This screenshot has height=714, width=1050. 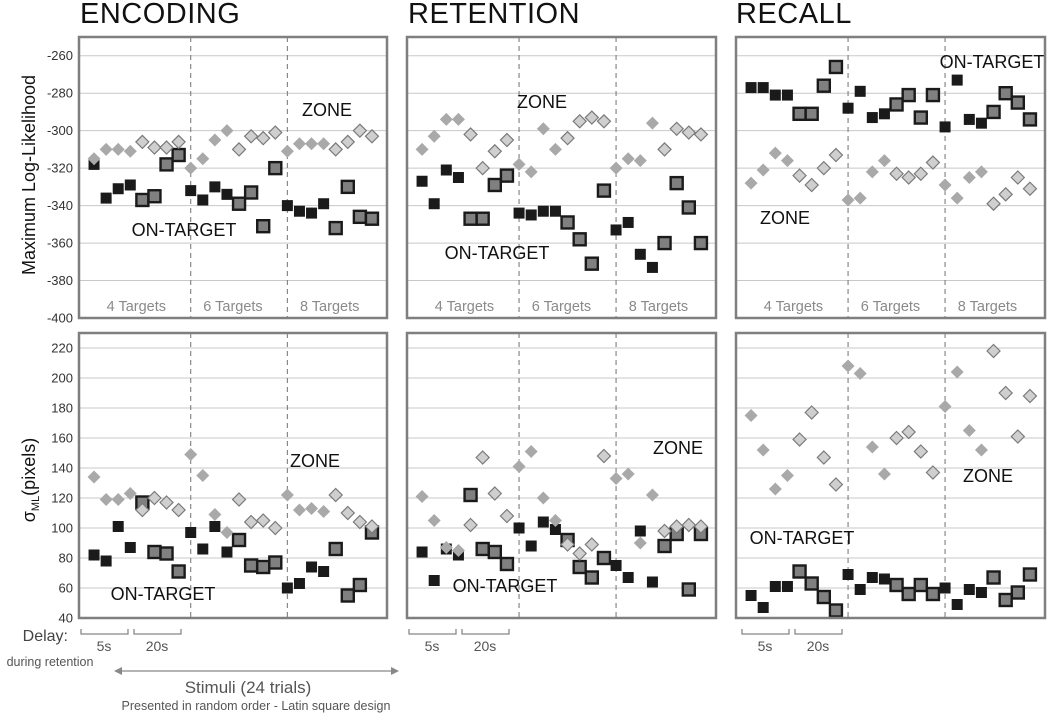 What do you see at coordinates (62, 348) in the screenshot?
I see `y-tick-label: 220` at bounding box center [62, 348].